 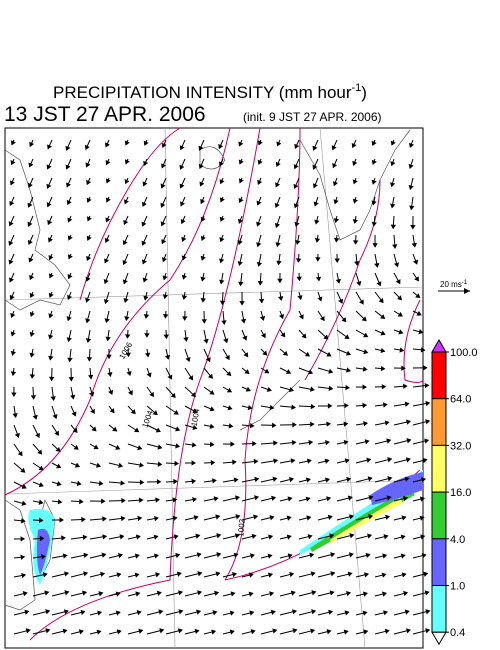 I want to click on colorbar-label: 64.0, so click(x=460, y=400).